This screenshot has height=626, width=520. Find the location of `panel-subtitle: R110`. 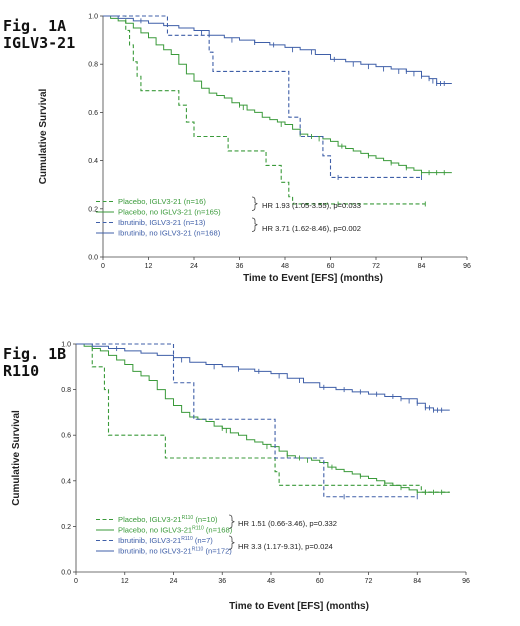

panel-subtitle: R110 is located at coordinates (21, 371).